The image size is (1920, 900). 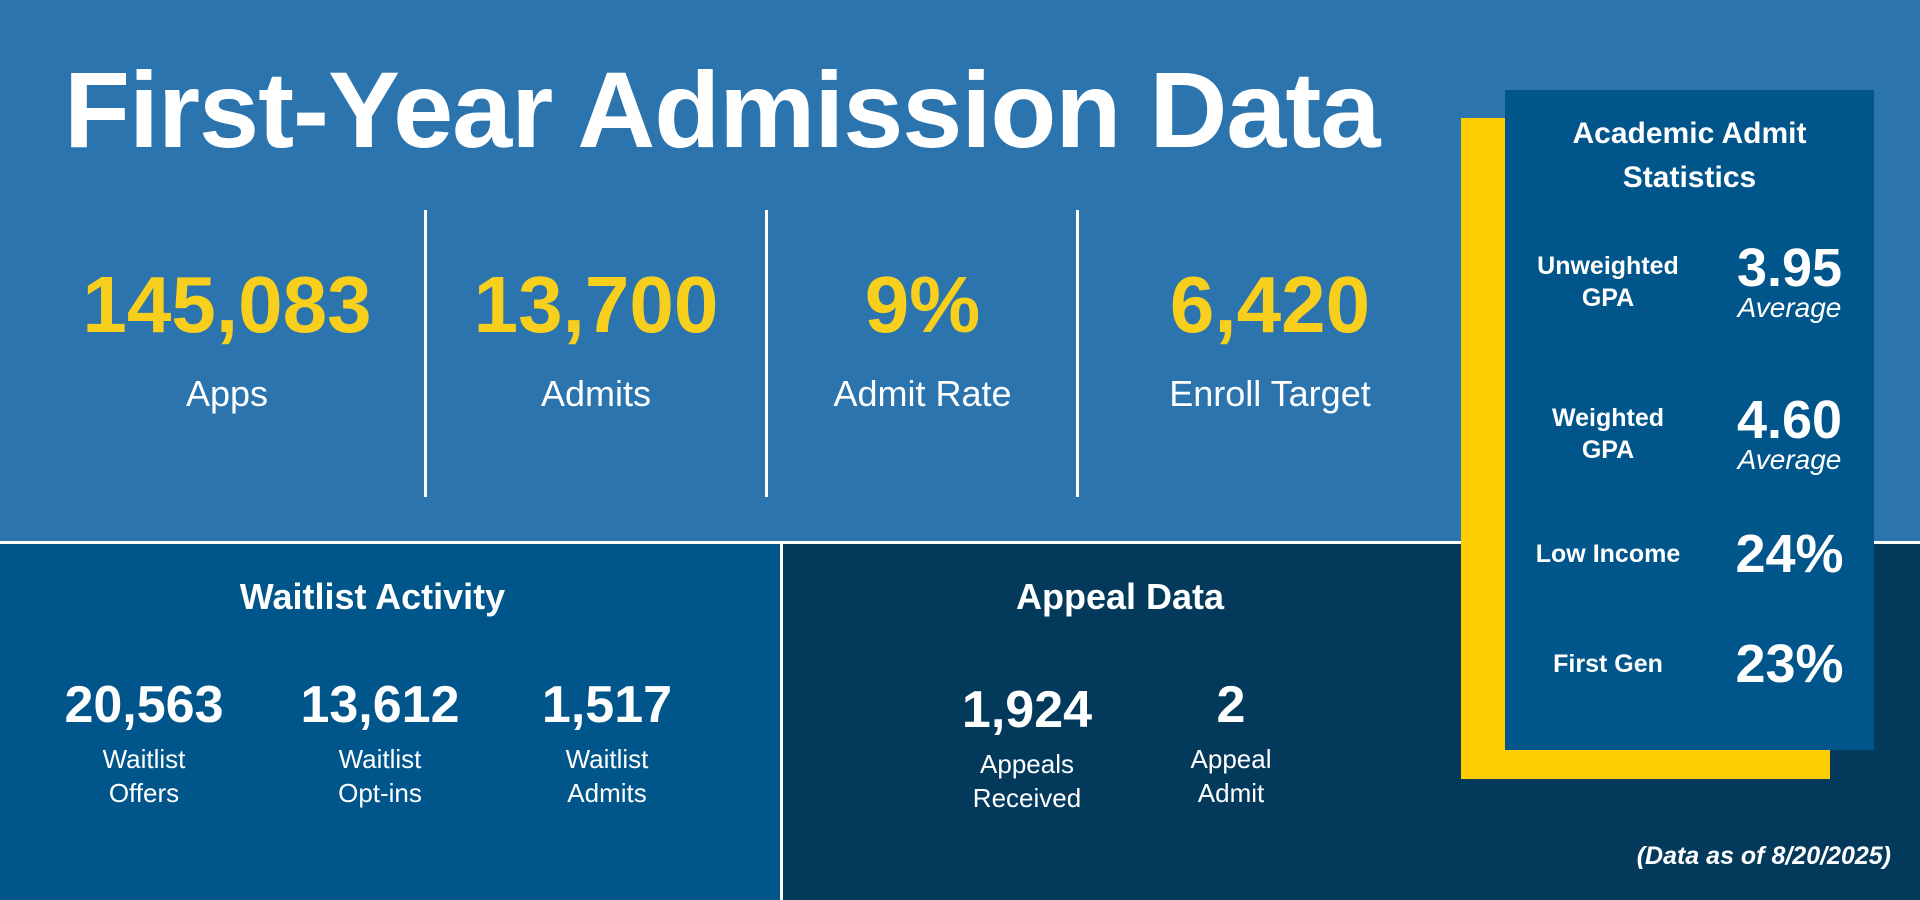 What do you see at coordinates (1689, 133) in the screenshot?
I see `title-line: Academic Admit` at bounding box center [1689, 133].